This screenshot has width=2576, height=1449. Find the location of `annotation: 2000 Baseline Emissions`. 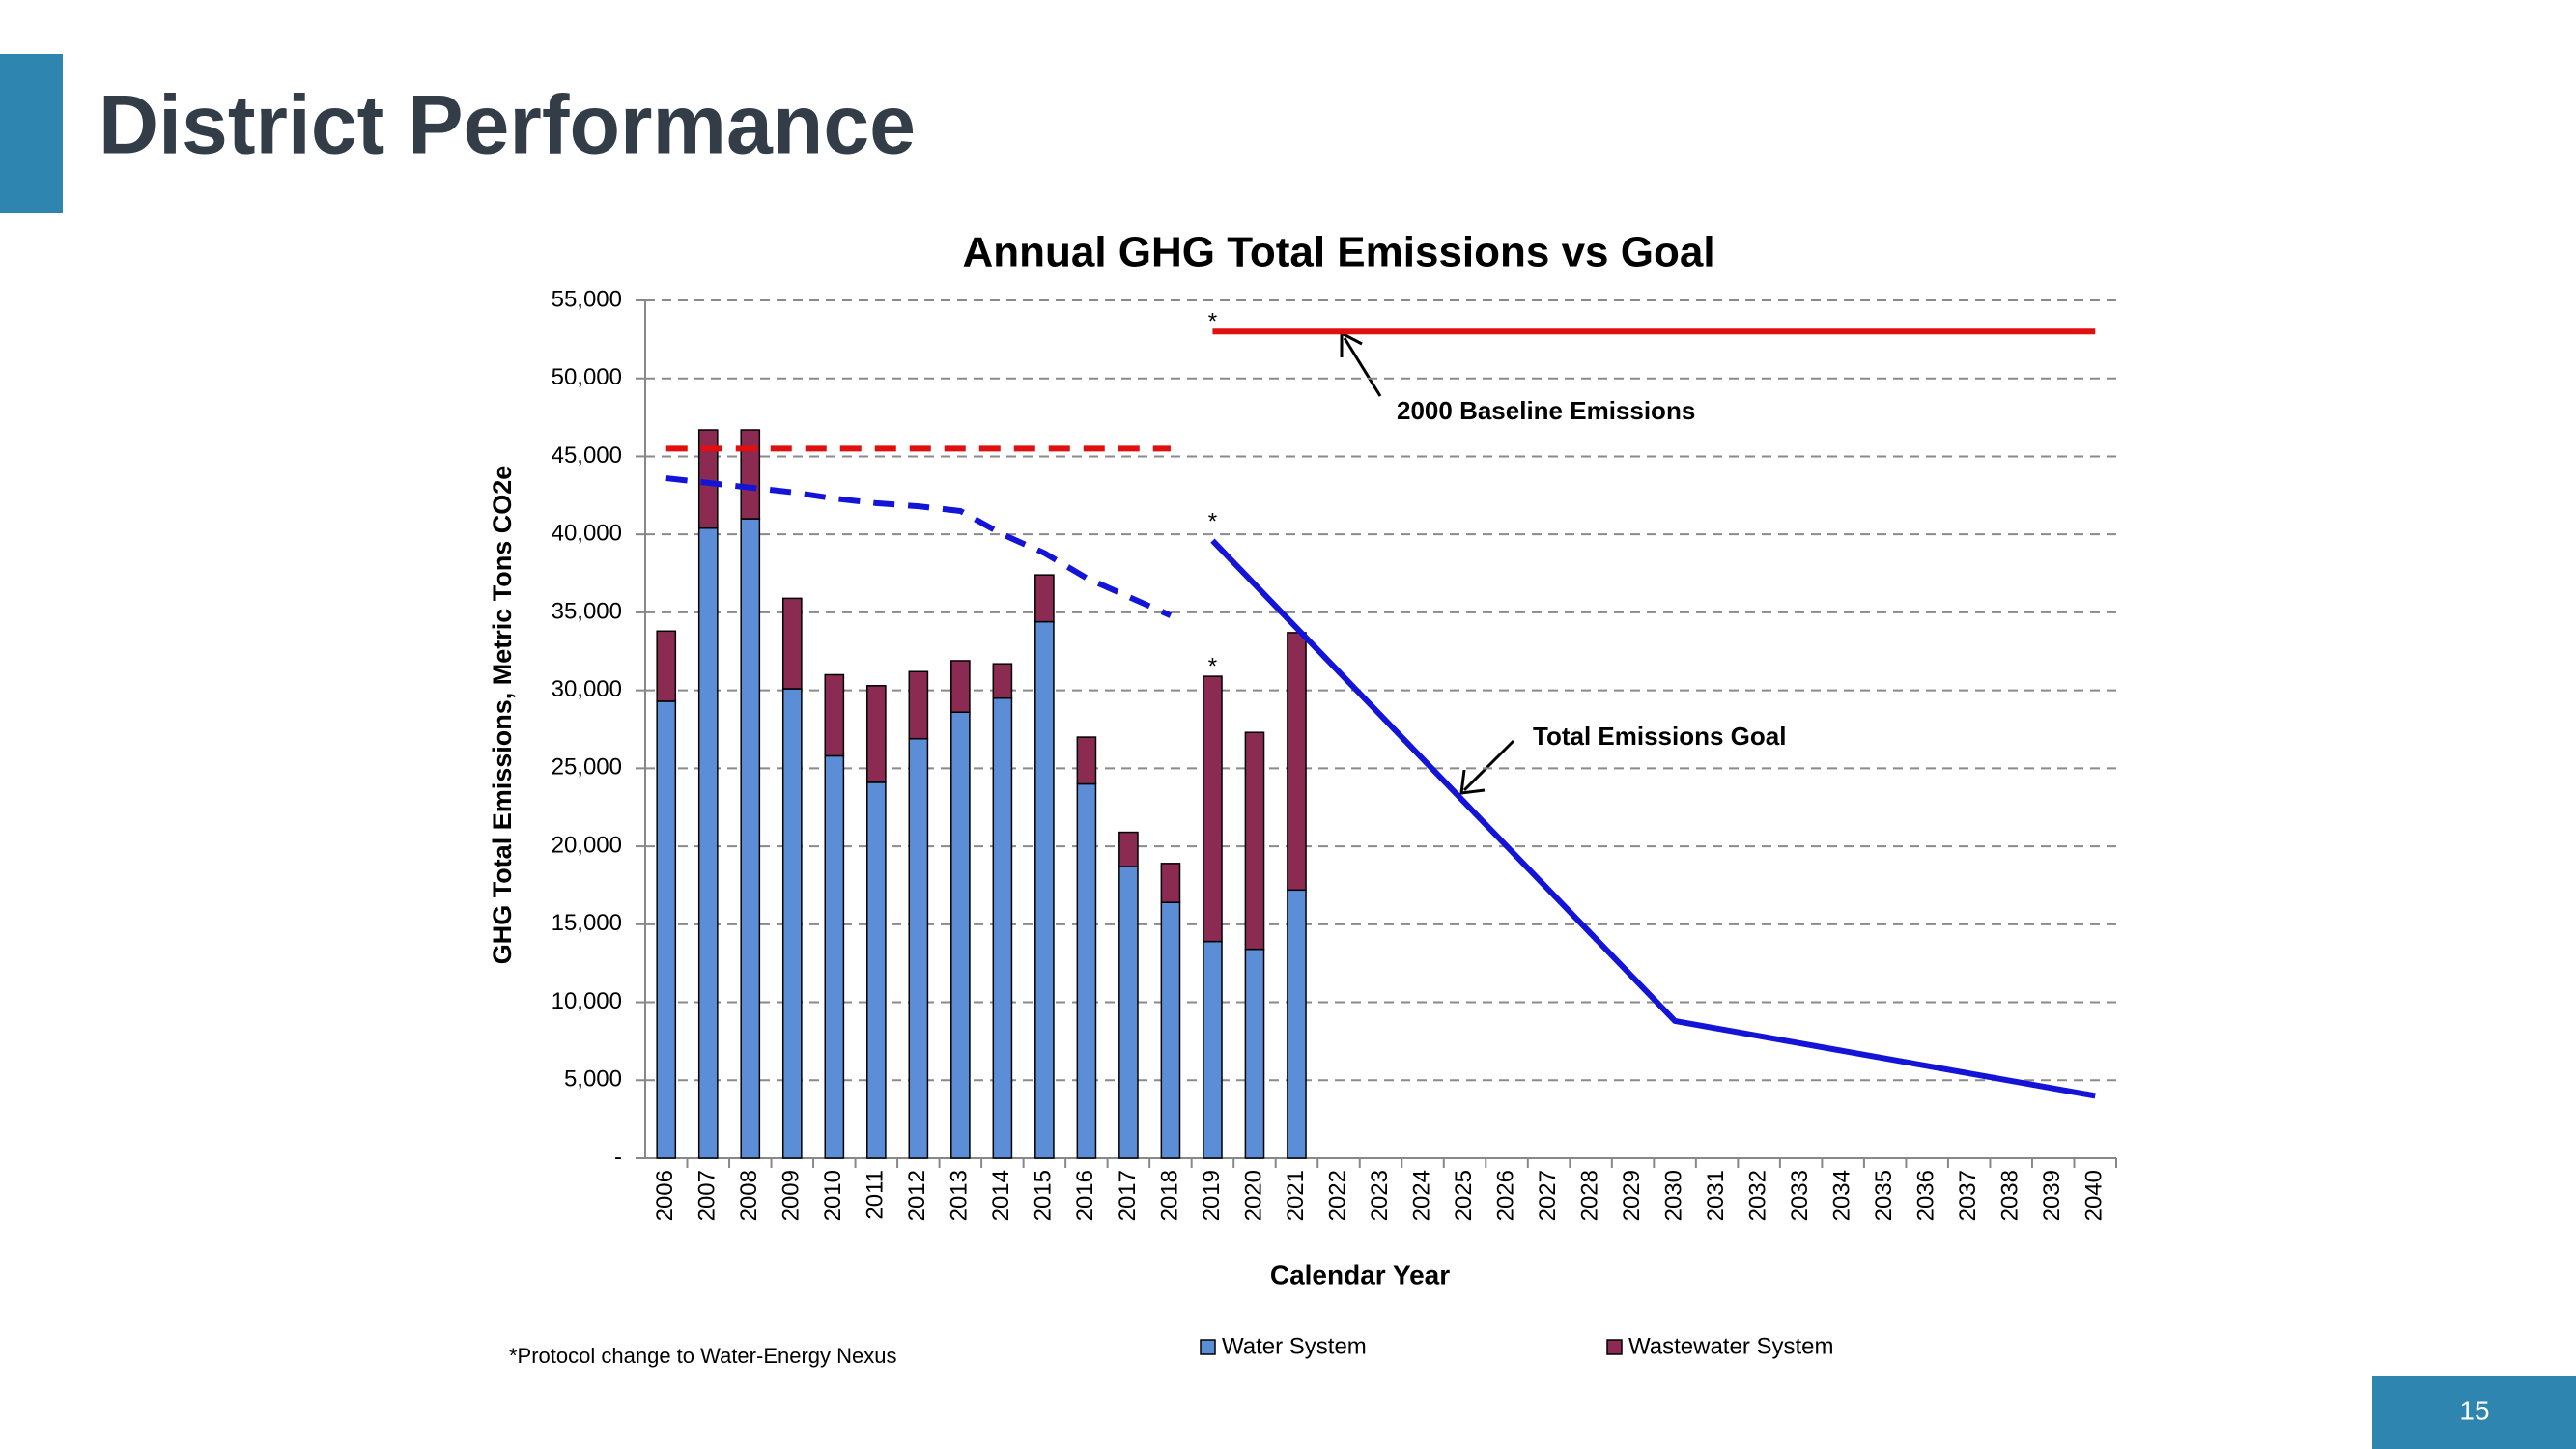

annotation: 2000 Baseline Emissions is located at coordinates (1546, 410).